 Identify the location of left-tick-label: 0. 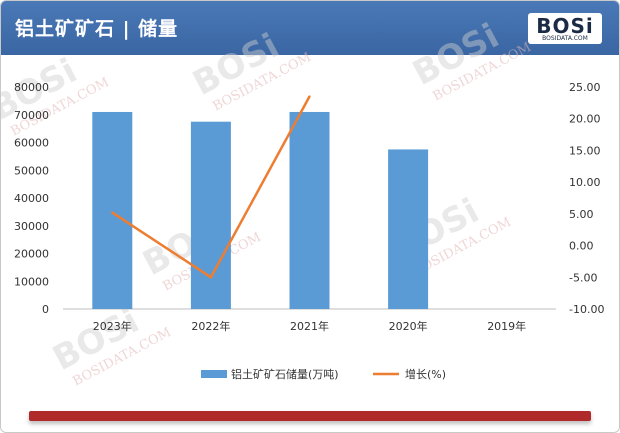
(45, 309).